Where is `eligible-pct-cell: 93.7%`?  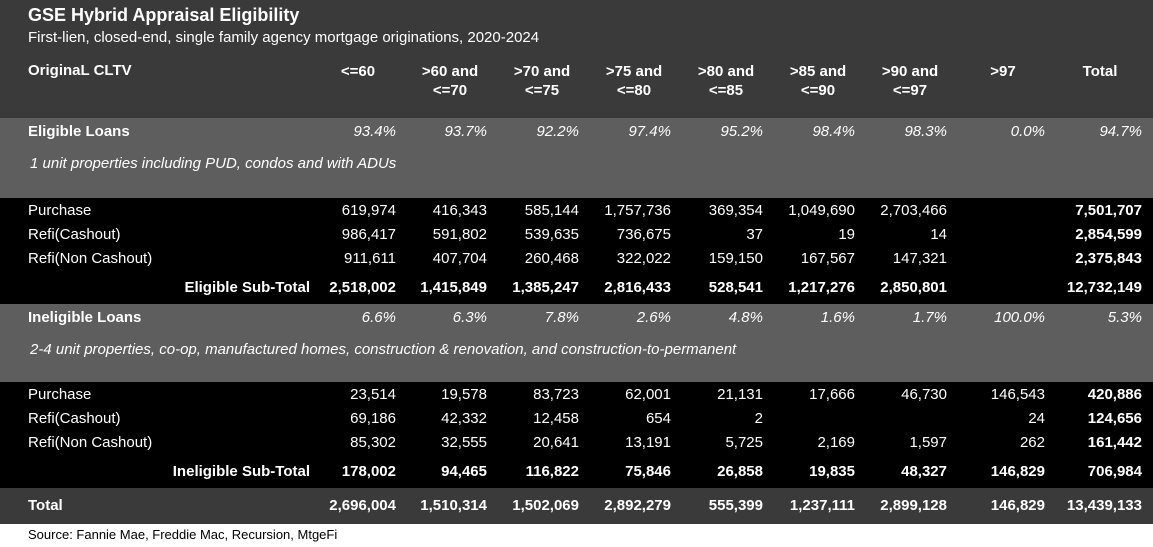
eligible-pct-cell: 93.7% is located at coordinates (465, 131).